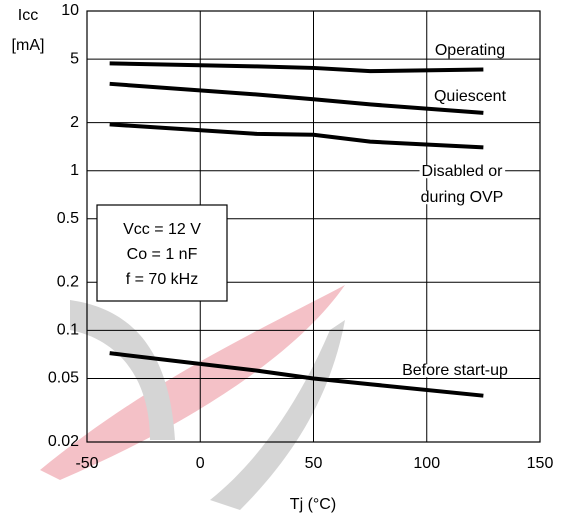 The width and height of the screenshot is (576, 528). What do you see at coordinates (200, 463) in the screenshot?
I see `x-tick-label: 0` at bounding box center [200, 463].